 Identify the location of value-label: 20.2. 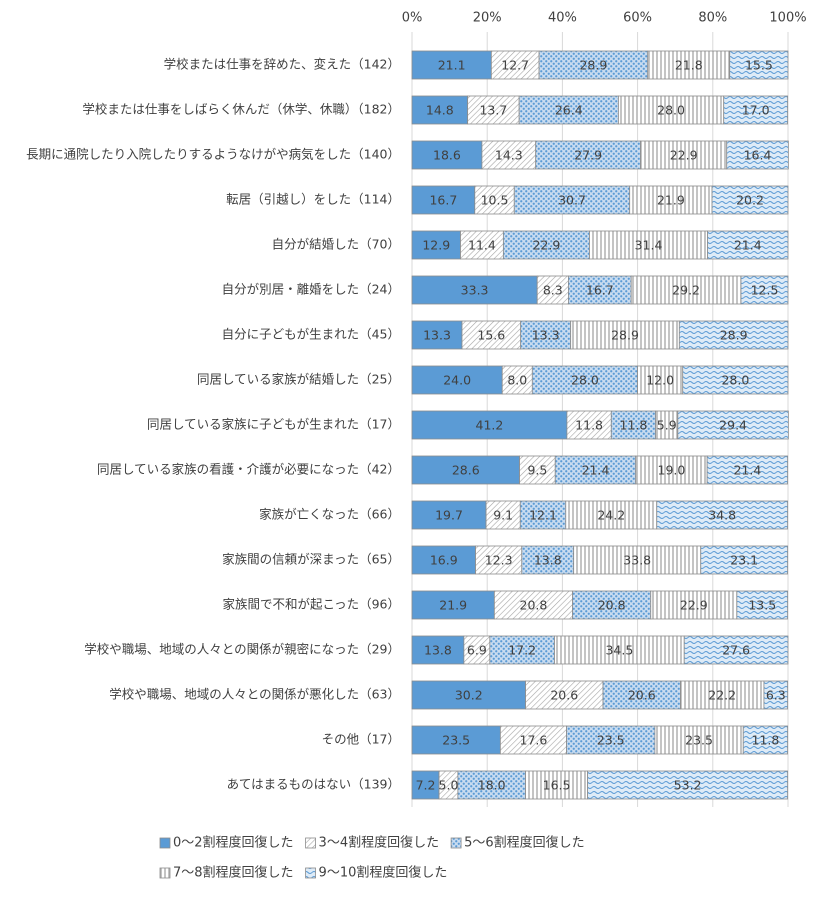
(750, 200).